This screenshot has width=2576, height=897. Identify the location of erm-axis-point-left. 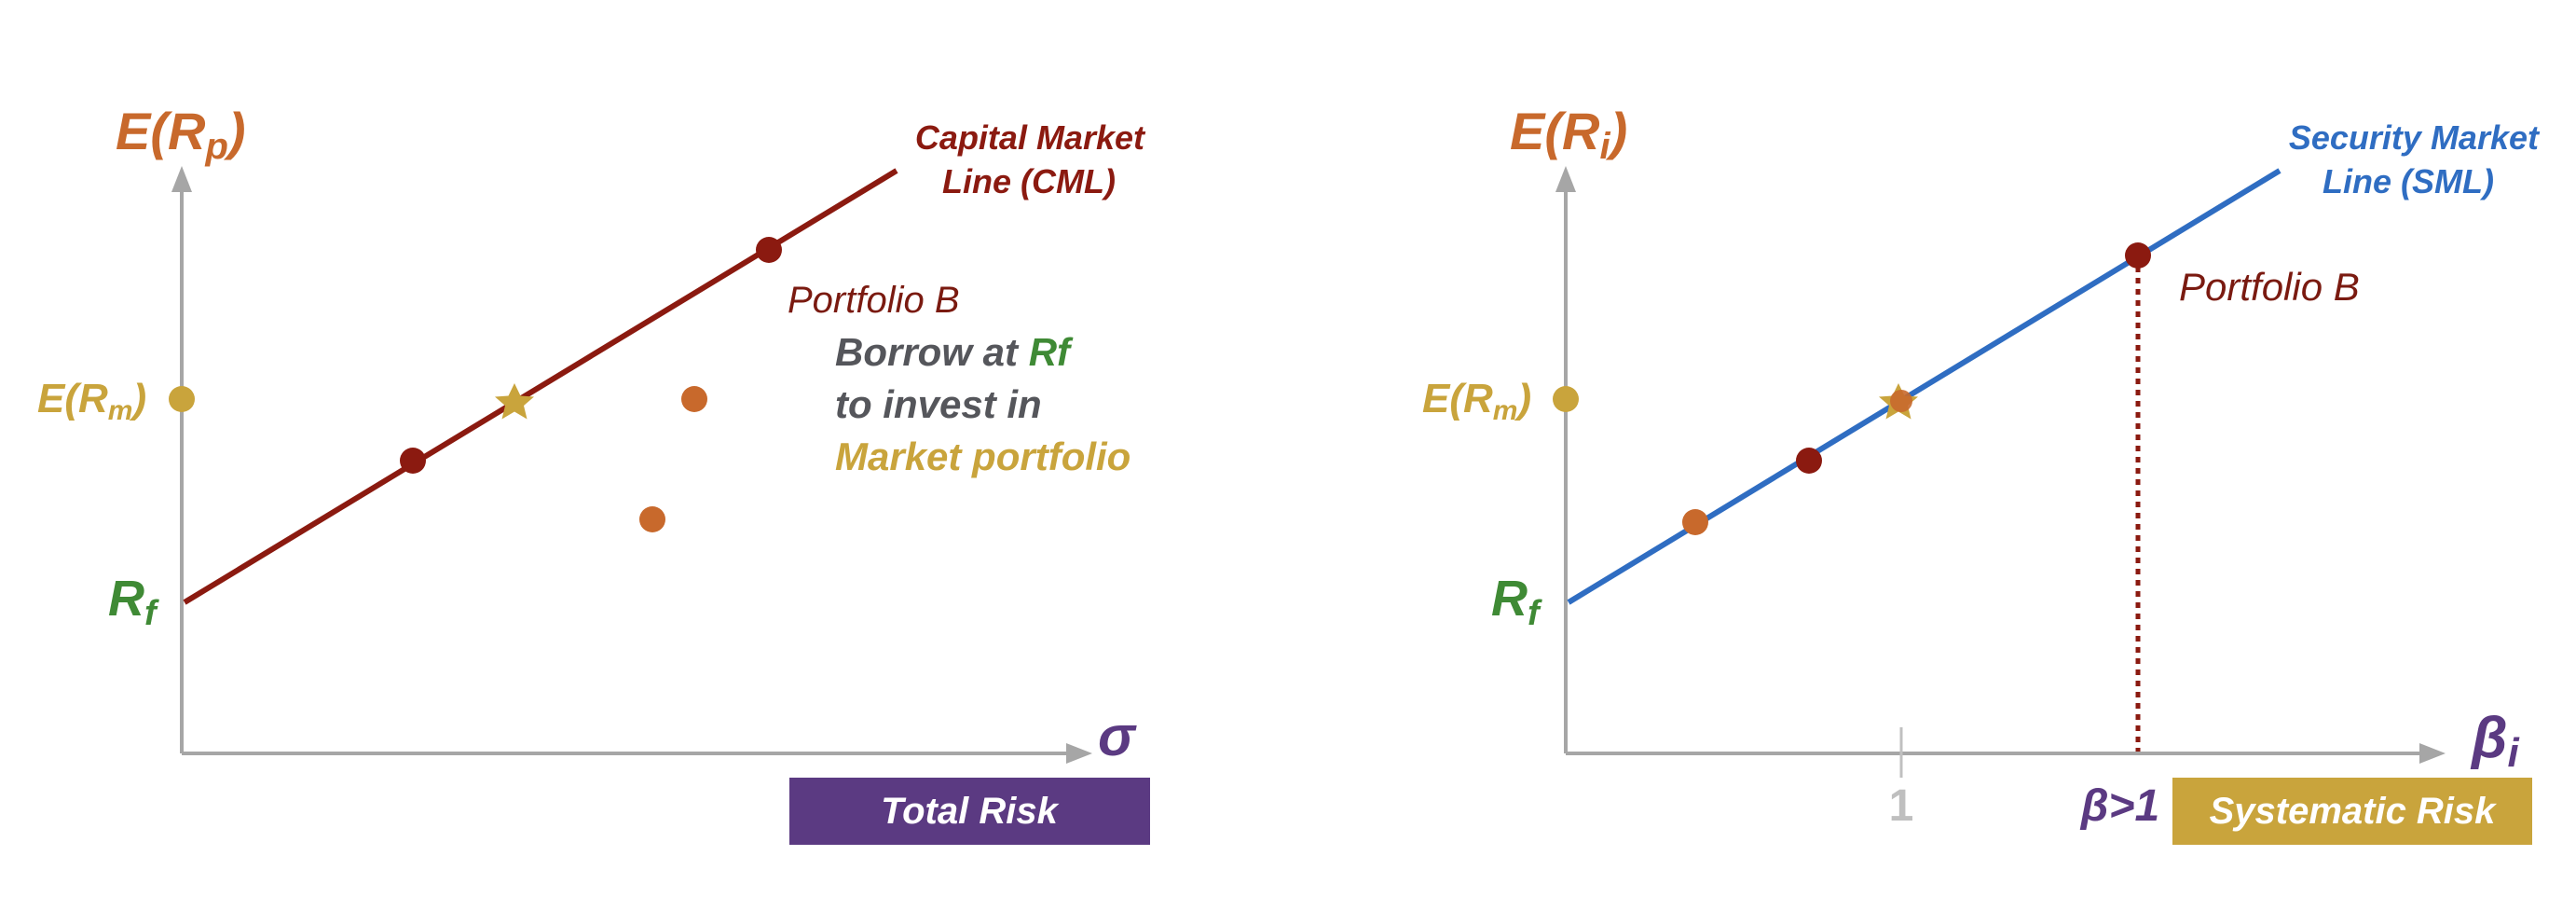
(182, 399).